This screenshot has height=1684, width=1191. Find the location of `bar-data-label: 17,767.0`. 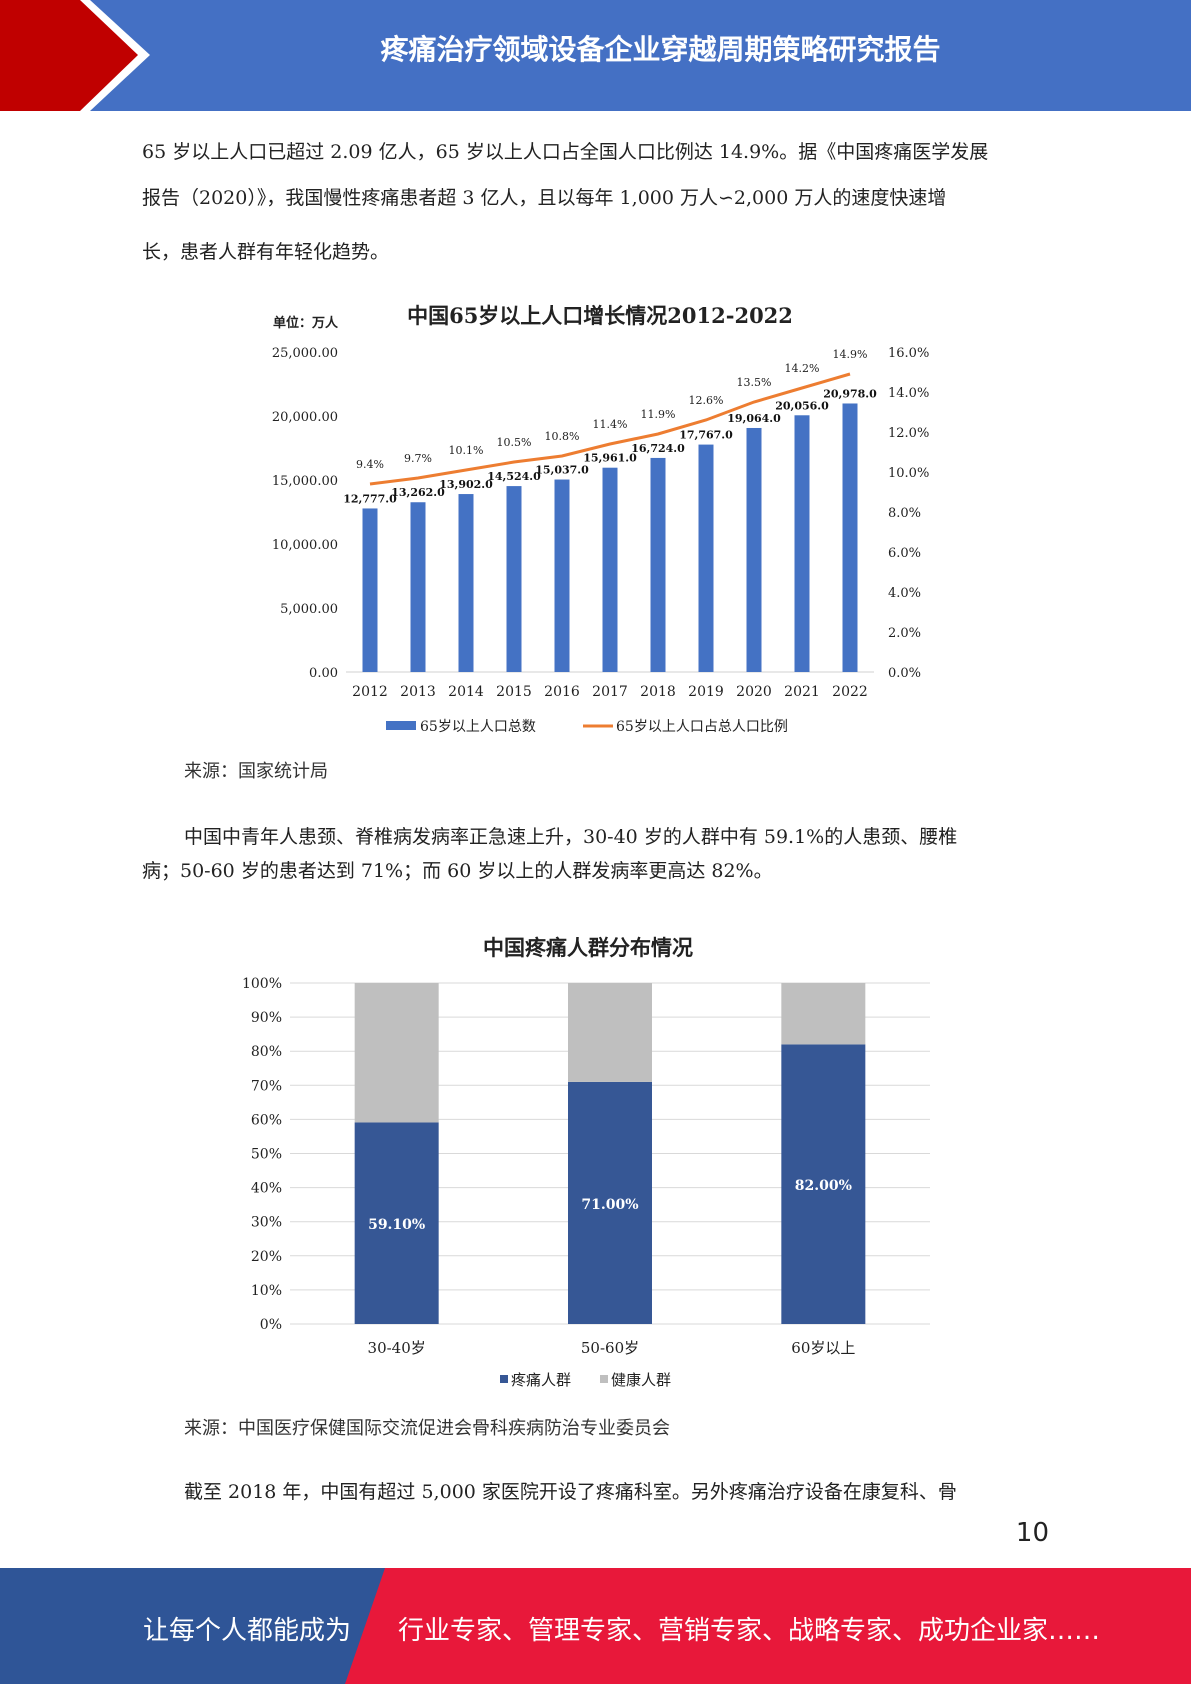

bar-data-label: 17,767.0 is located at coordinates (706, 435).